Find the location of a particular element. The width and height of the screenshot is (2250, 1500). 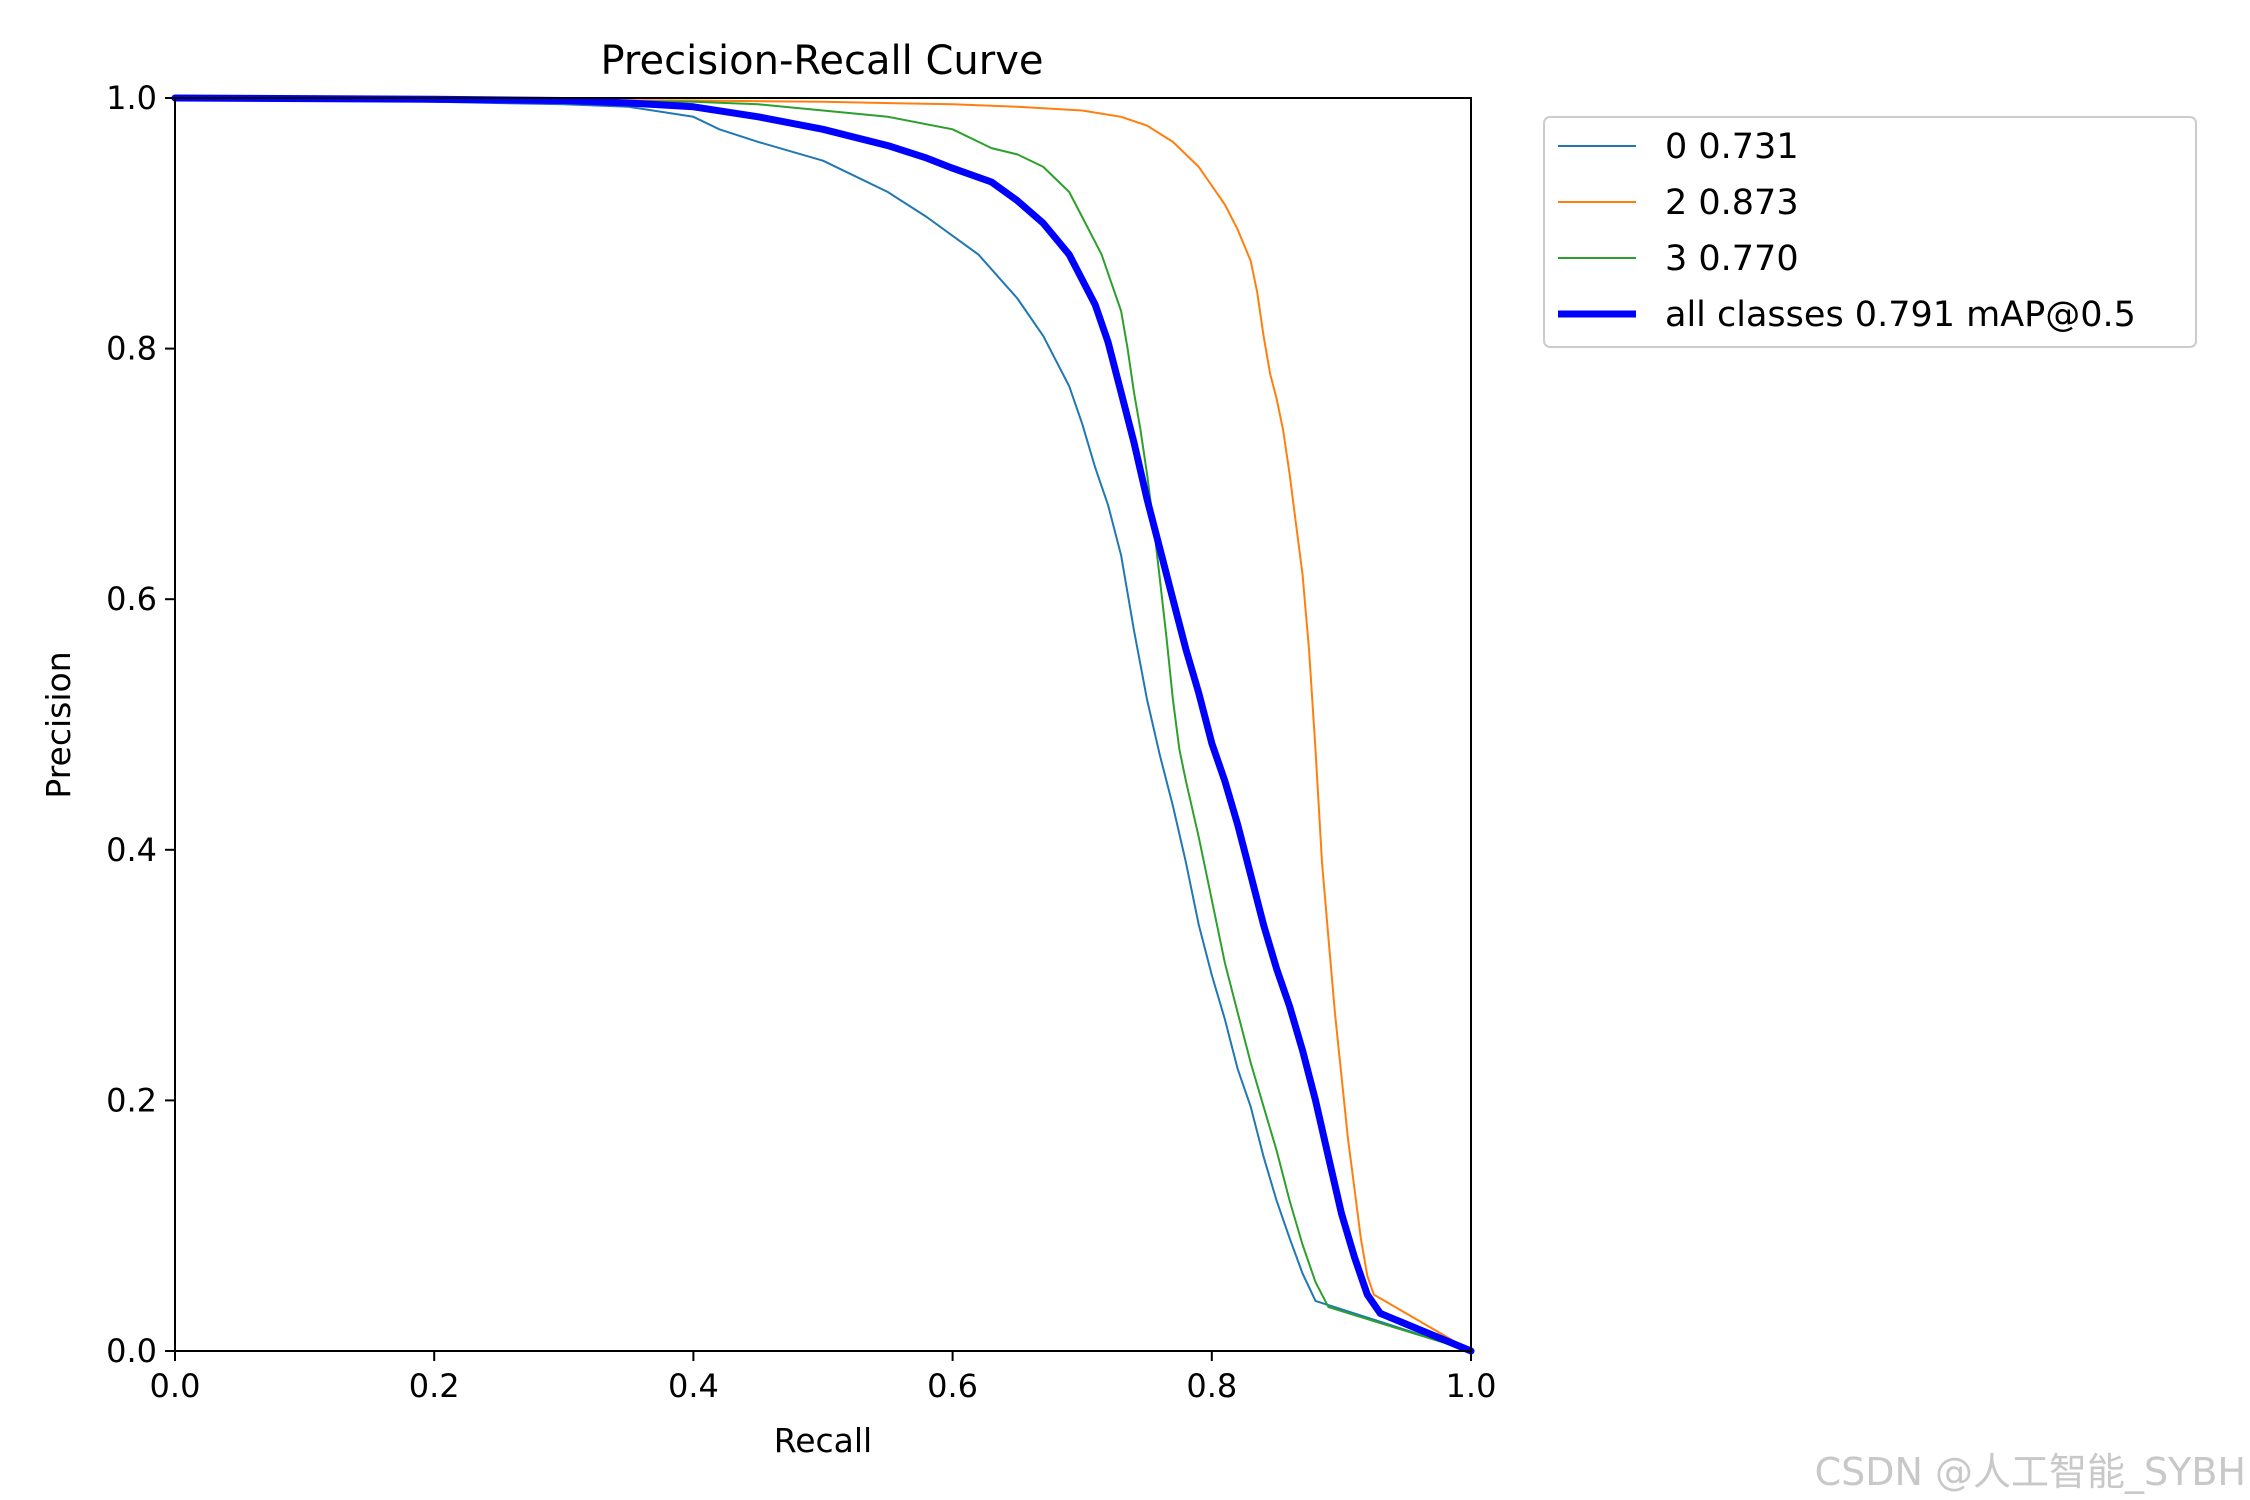

x-axis-label: Recall is located at coordinates (823, 1440).